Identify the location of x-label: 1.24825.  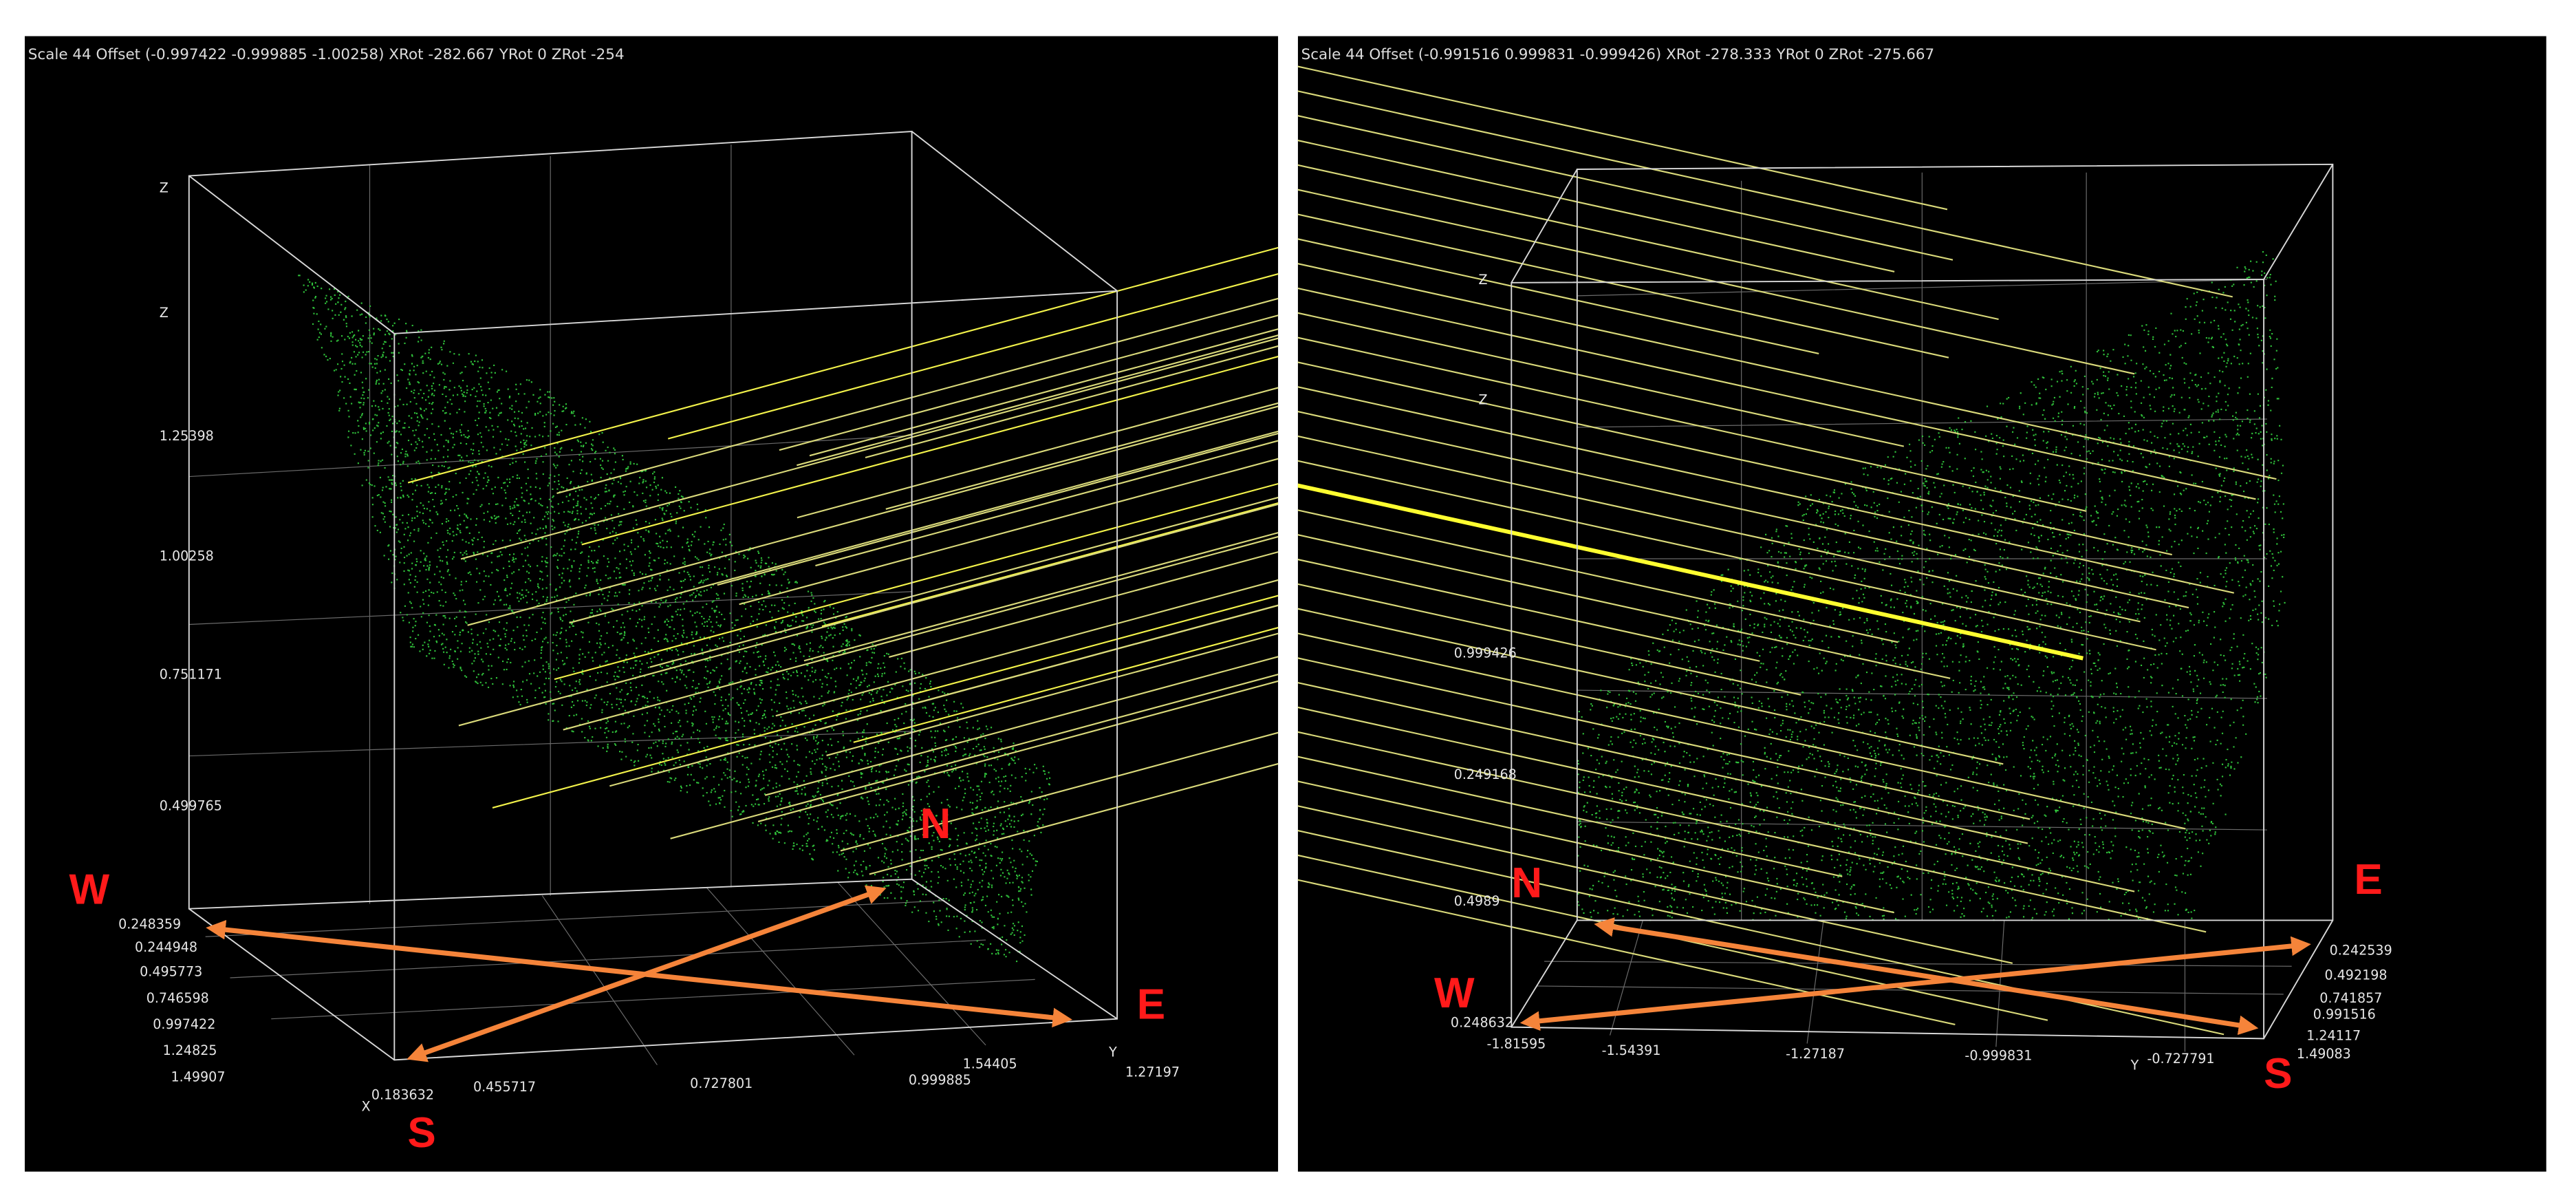
(190, 1050).